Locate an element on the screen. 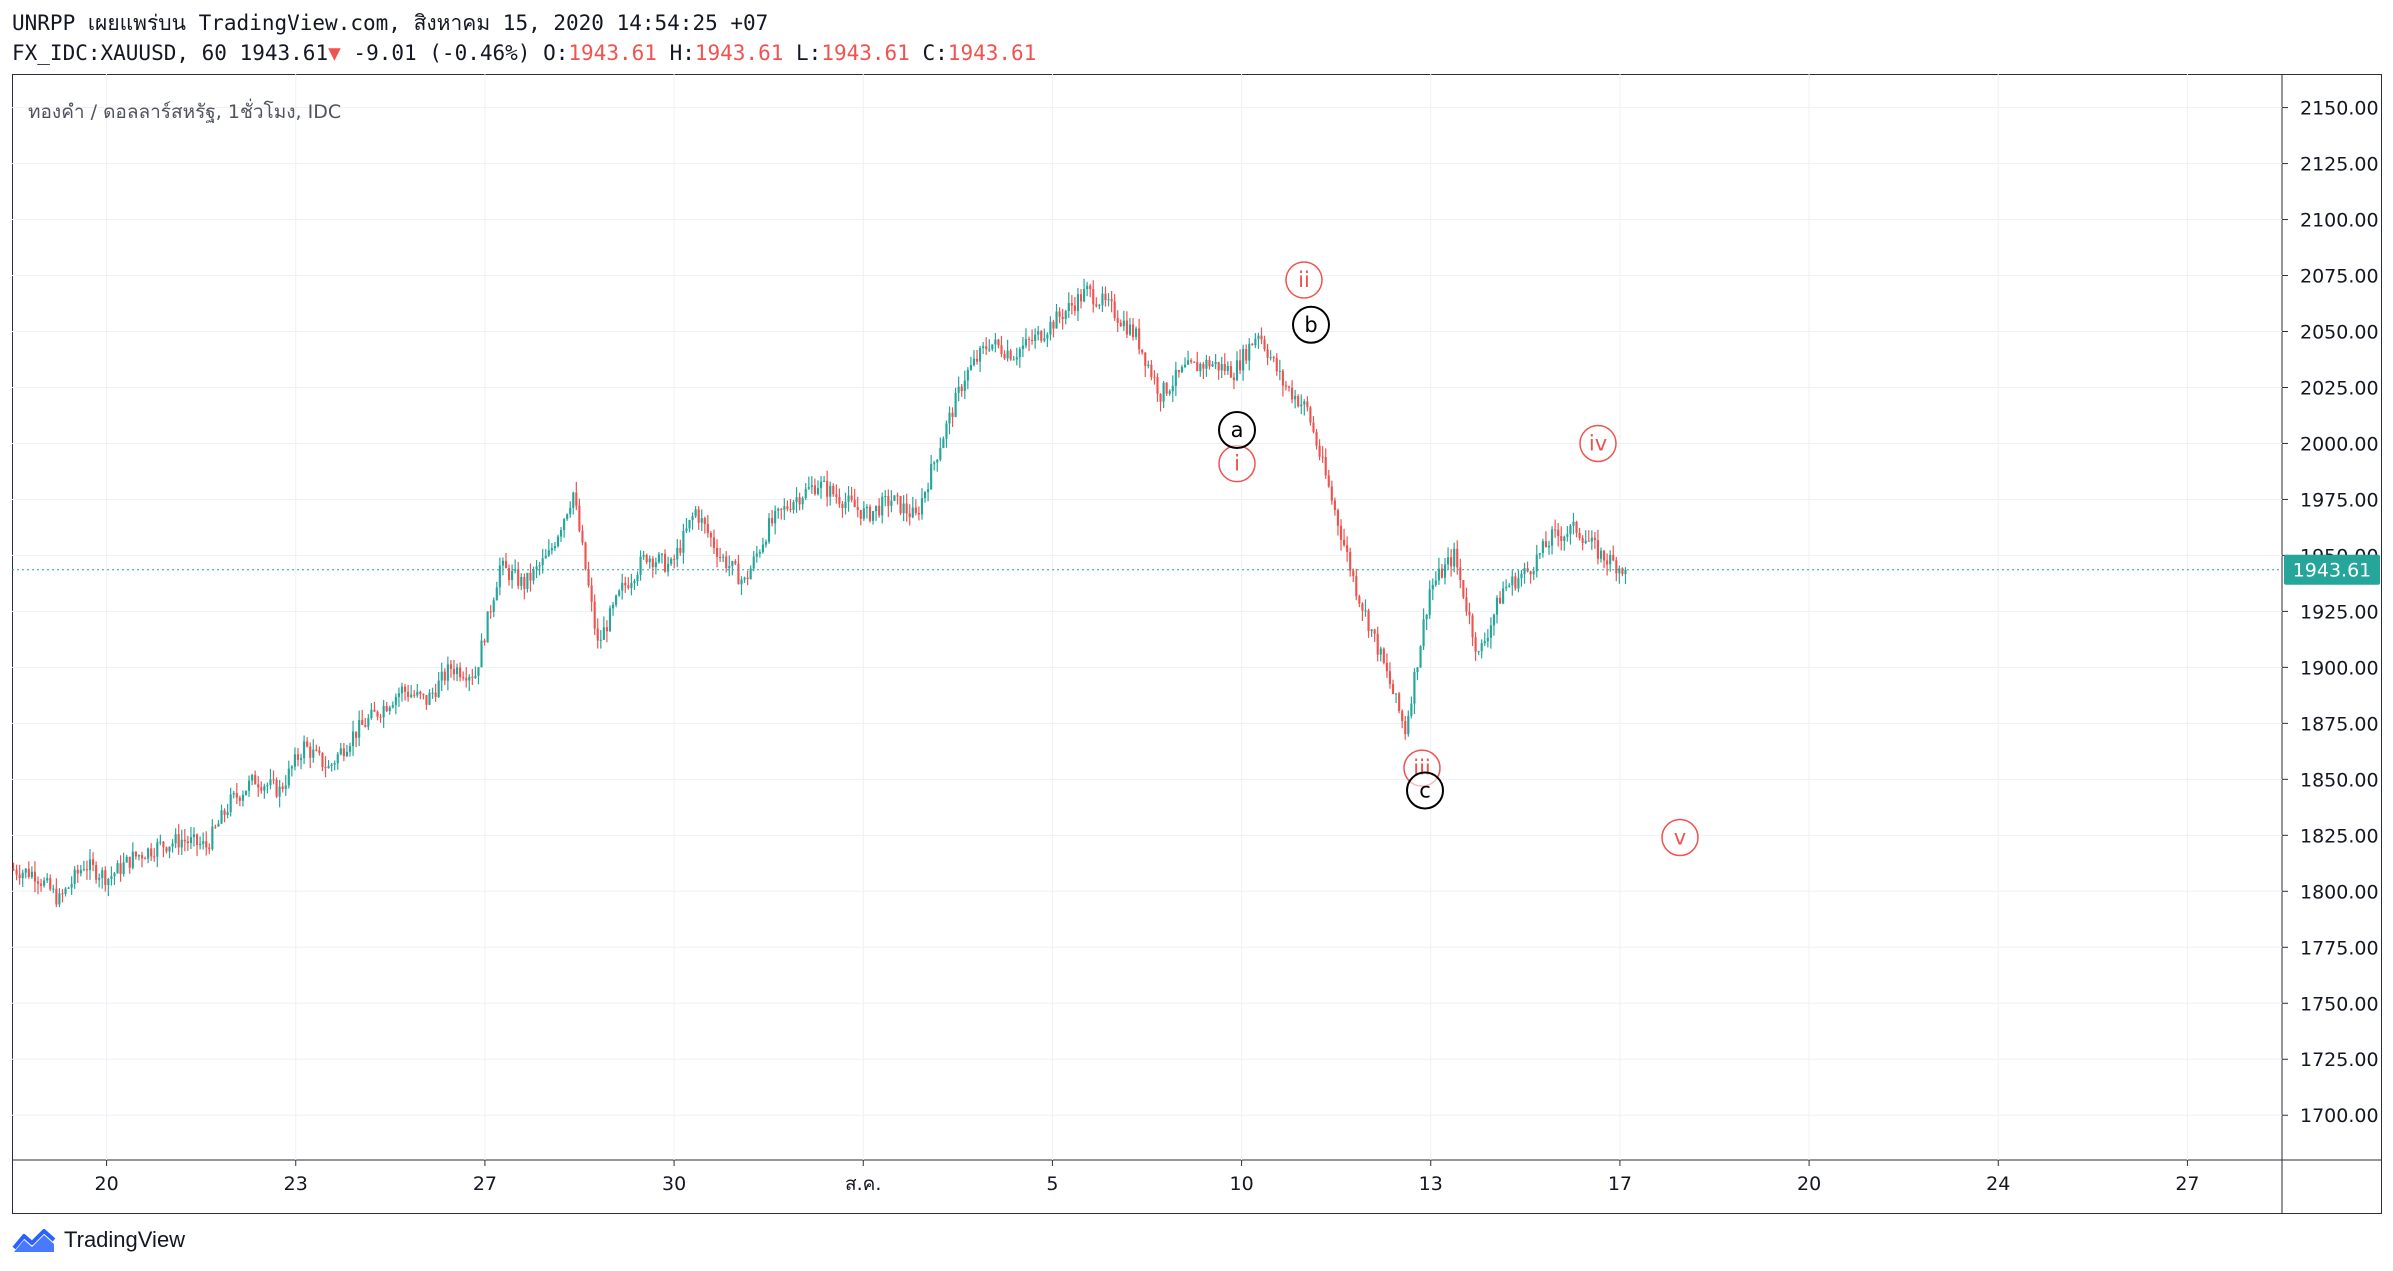 The height and width of the screenshot is (1271, 2393). price-tick-label: 1800.00 is located at coordinates (2339, 892).